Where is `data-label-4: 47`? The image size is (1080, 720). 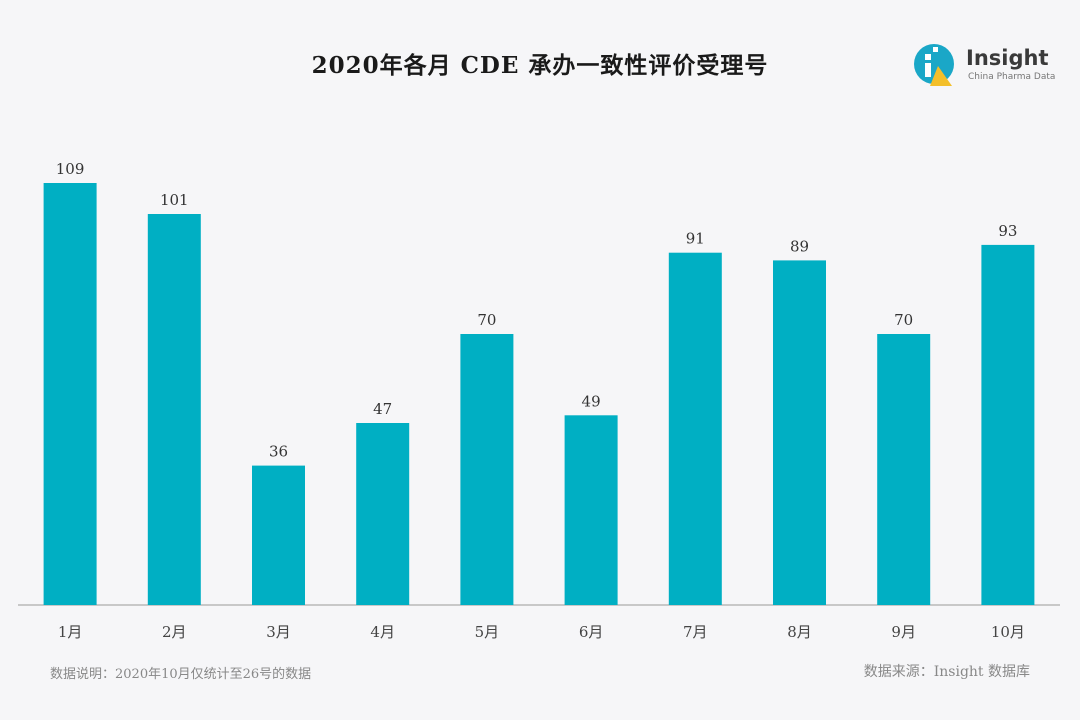
data-label-4: 47 is located at coordinates (382, 409).